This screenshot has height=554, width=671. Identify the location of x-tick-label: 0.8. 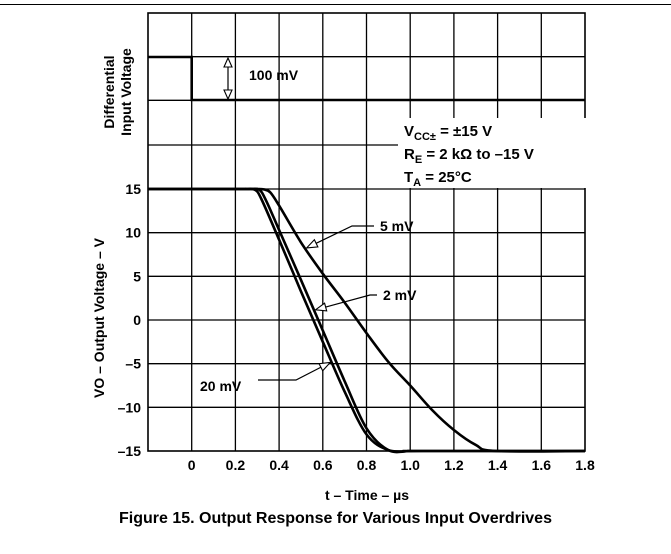
(367, 465).